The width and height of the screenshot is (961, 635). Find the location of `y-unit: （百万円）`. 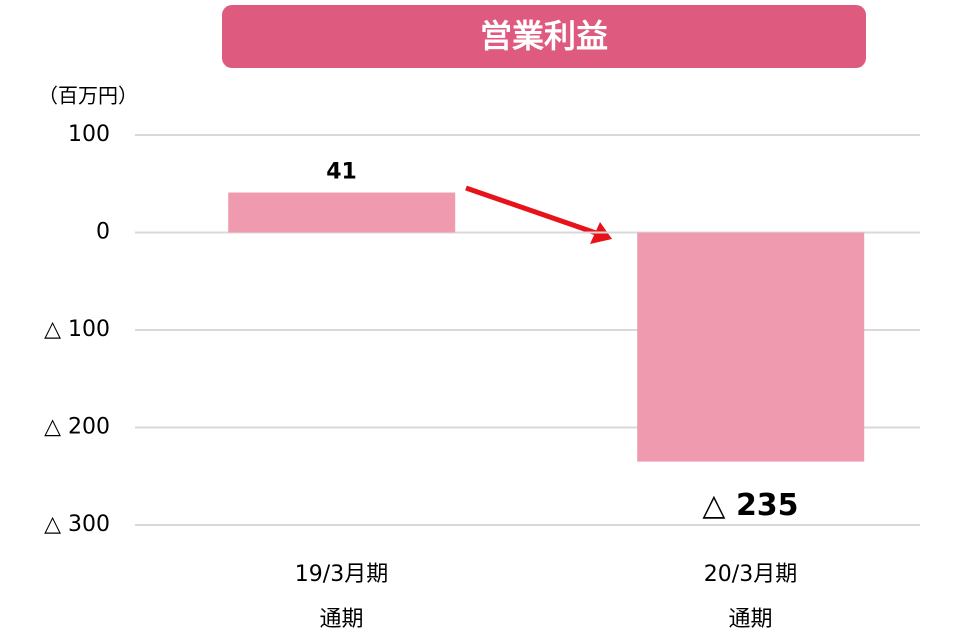

y-unit: （百万円） is located at coordinates (88, 96).